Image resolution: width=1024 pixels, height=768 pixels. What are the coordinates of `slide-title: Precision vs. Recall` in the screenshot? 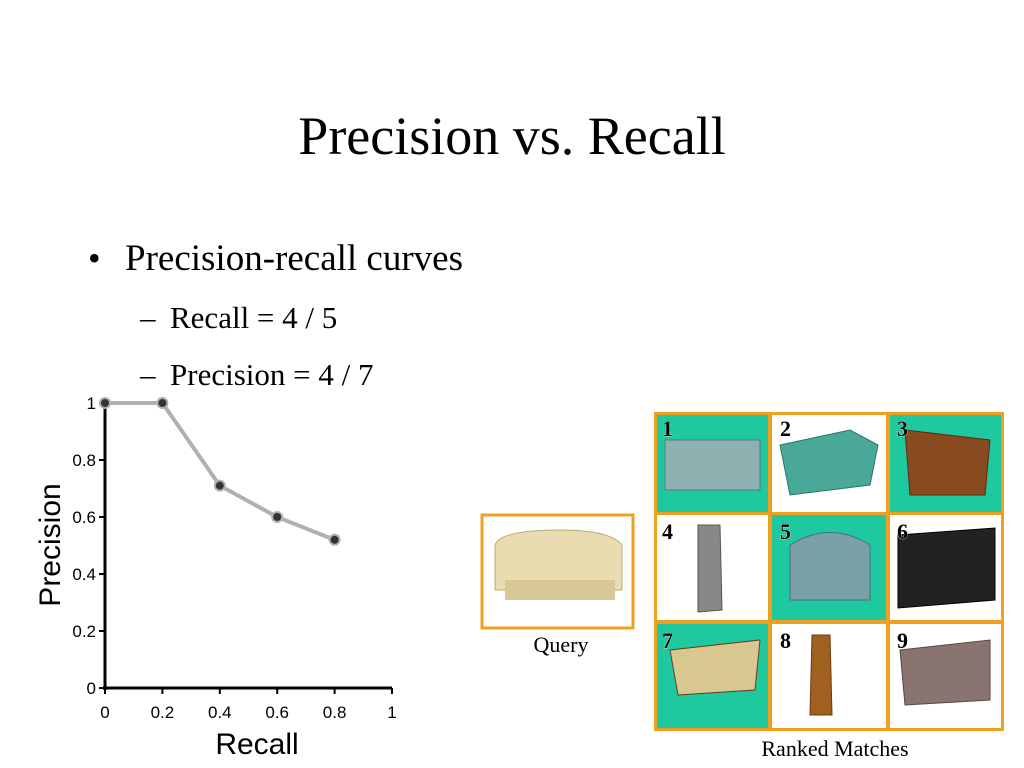 It's located at (511, 136).